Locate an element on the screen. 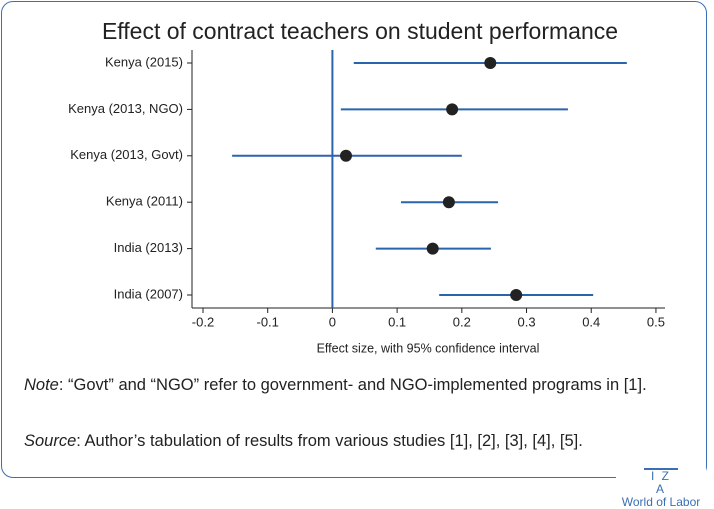 The image size is (714, 509). logo-bottom: World of Labor is located at coordinates (661, 502).